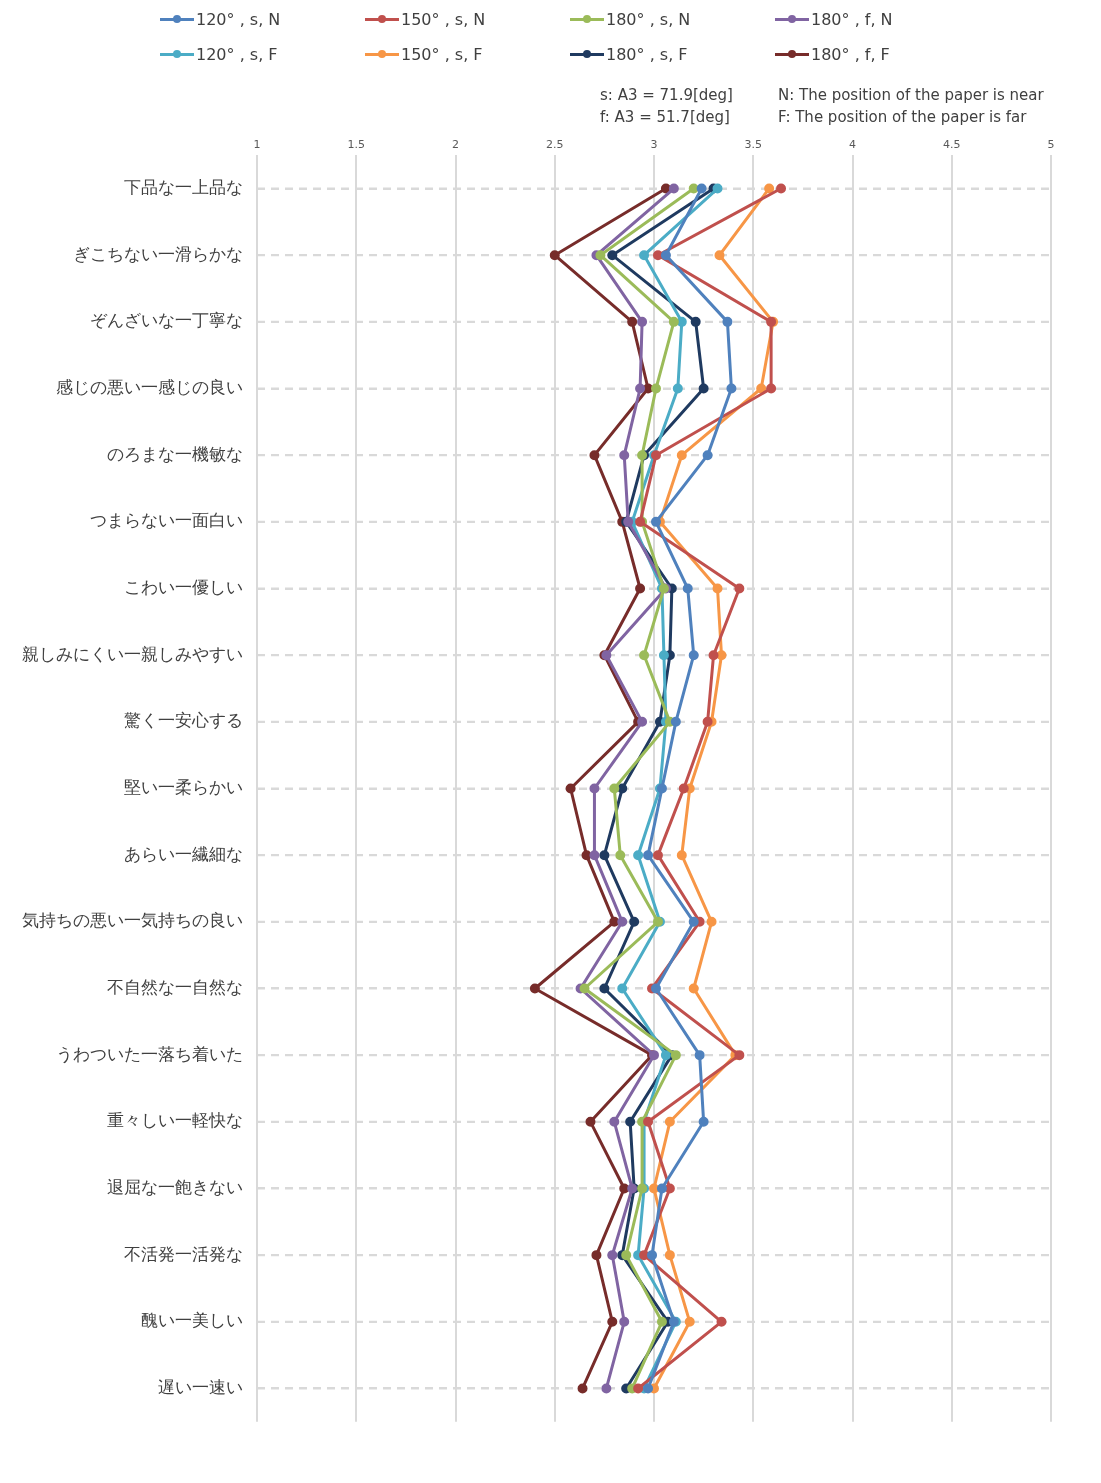  I want to click on legend-label: 120° , s, F, so click(237, 54).